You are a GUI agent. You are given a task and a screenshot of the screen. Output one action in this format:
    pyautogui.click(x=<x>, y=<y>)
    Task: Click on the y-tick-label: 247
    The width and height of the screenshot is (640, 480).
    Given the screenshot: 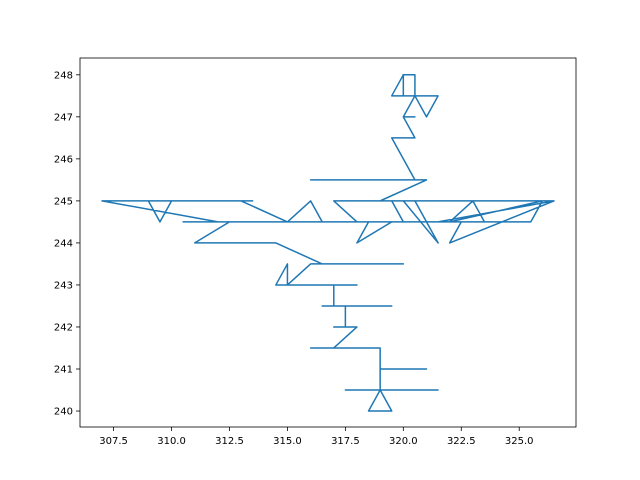 What is the action you would take?
    pyautogui.click(x=63, y=117)
    